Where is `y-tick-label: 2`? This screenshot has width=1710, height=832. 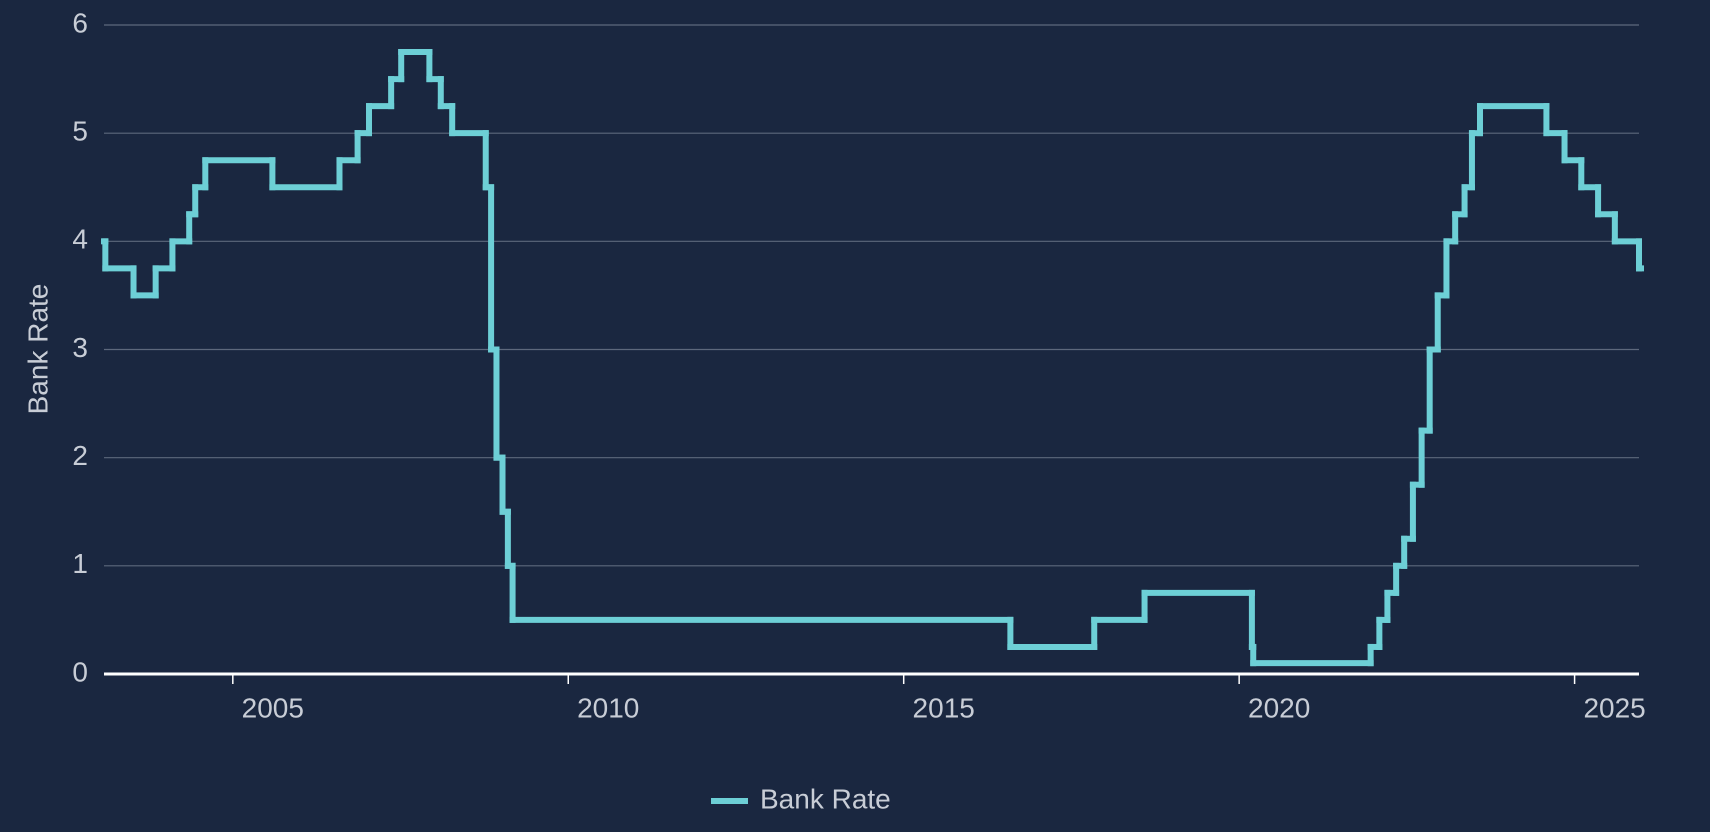 y-tick-label: 2 is located at coordinates (80, 455).